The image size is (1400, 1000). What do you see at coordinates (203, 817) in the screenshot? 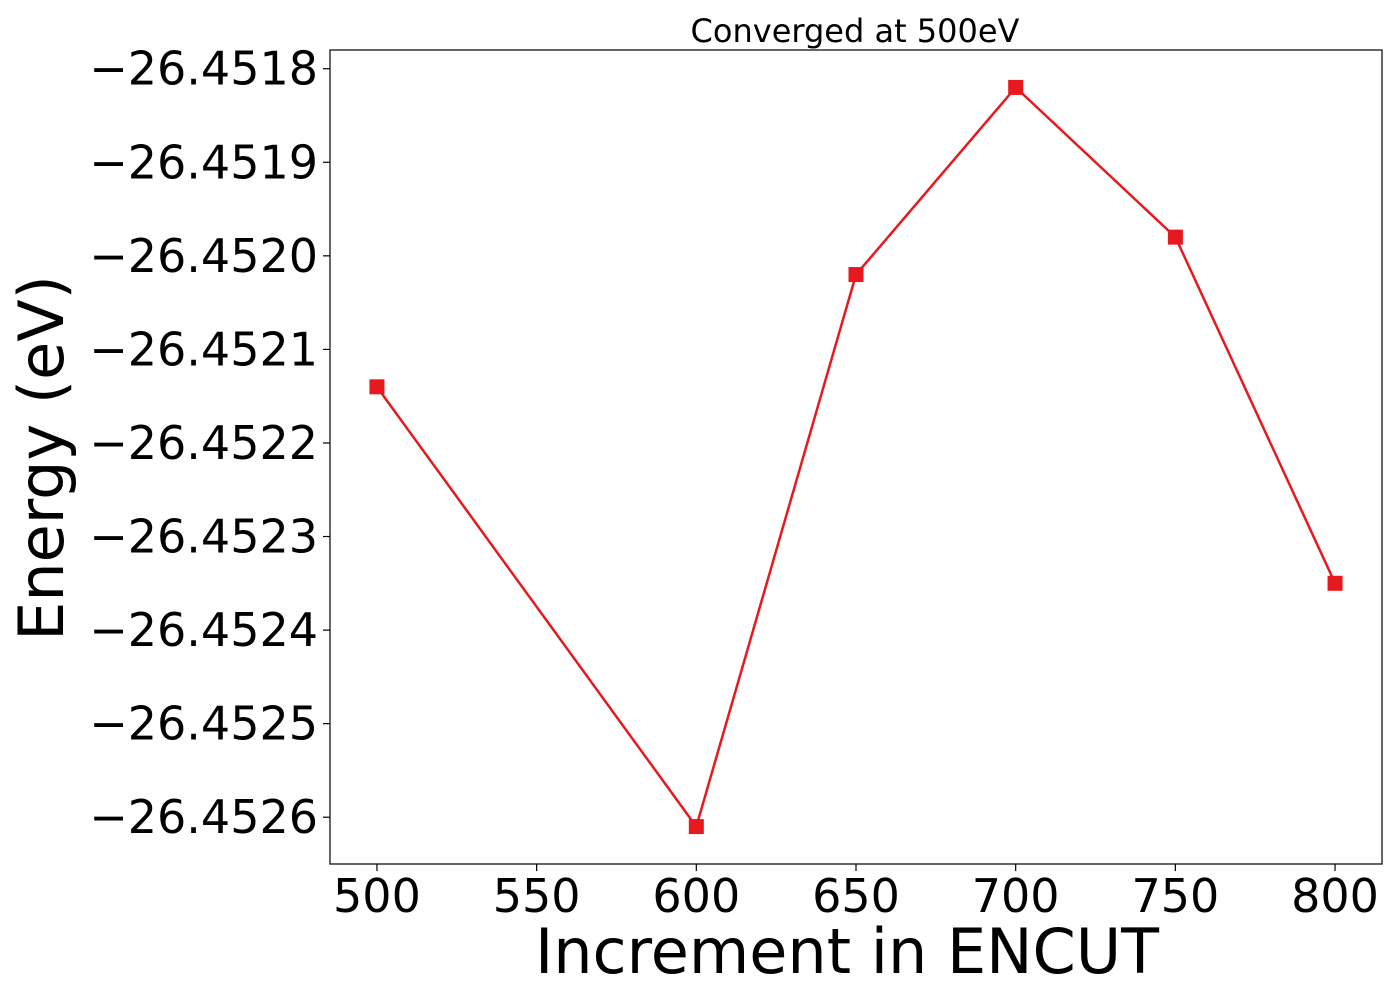
I see `y-tick-label: −26.4526` at bounding box center [203, 817].